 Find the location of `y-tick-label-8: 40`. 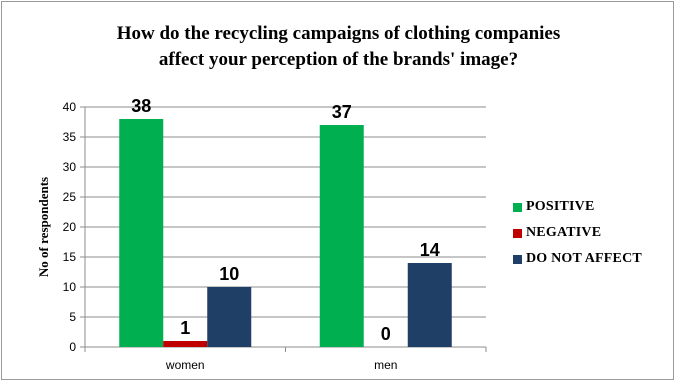

y-tick-label-8: 40 is located at coordinates (70, 107).